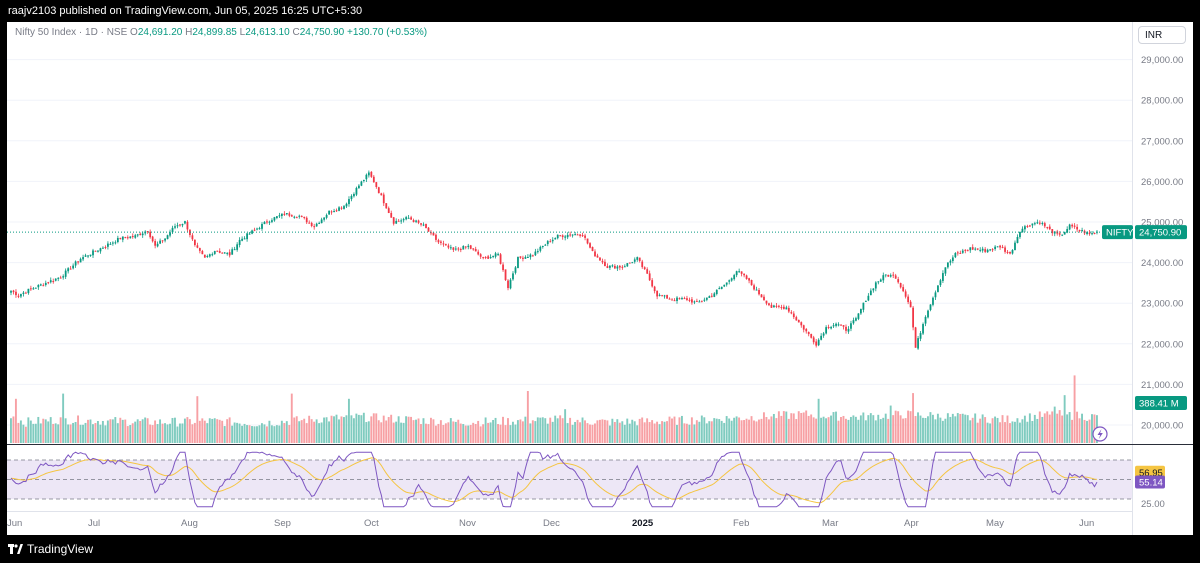  Describe the element at coordinates (1151, 473) in the screenshot. I see `rsi-ma-tag: 56.95` at that location.